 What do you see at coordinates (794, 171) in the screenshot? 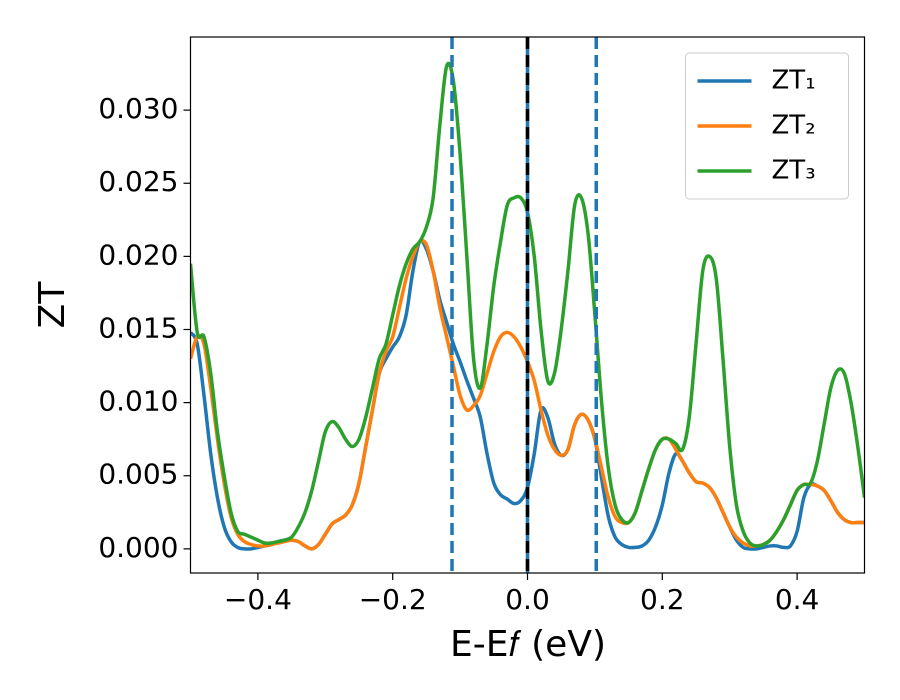
I see `legend-label: ZT₃` at bounding box center [794, 171].